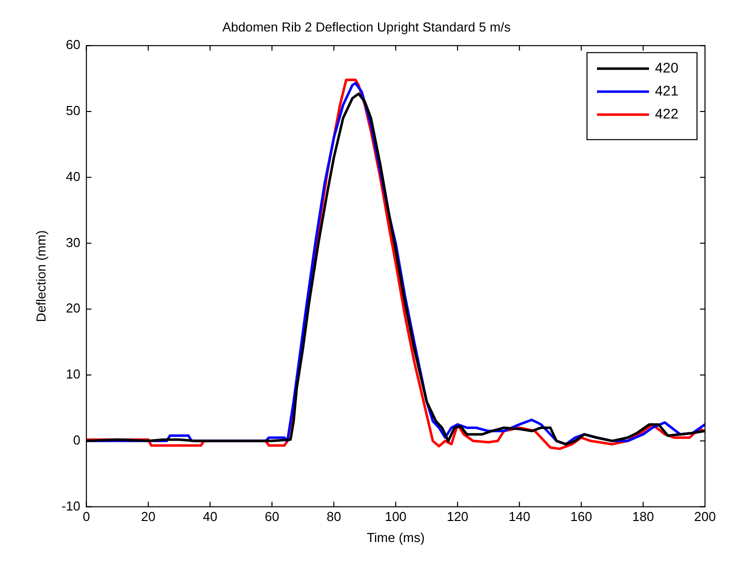  What do you see at coordinates (395, 516) in the screenshot?
I see `x-tick-label: 100` at bounding box center [395, 516].